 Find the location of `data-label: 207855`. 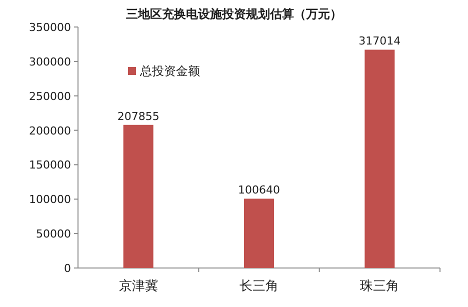

data-label: 207855 is located at coordinates (138, 116).